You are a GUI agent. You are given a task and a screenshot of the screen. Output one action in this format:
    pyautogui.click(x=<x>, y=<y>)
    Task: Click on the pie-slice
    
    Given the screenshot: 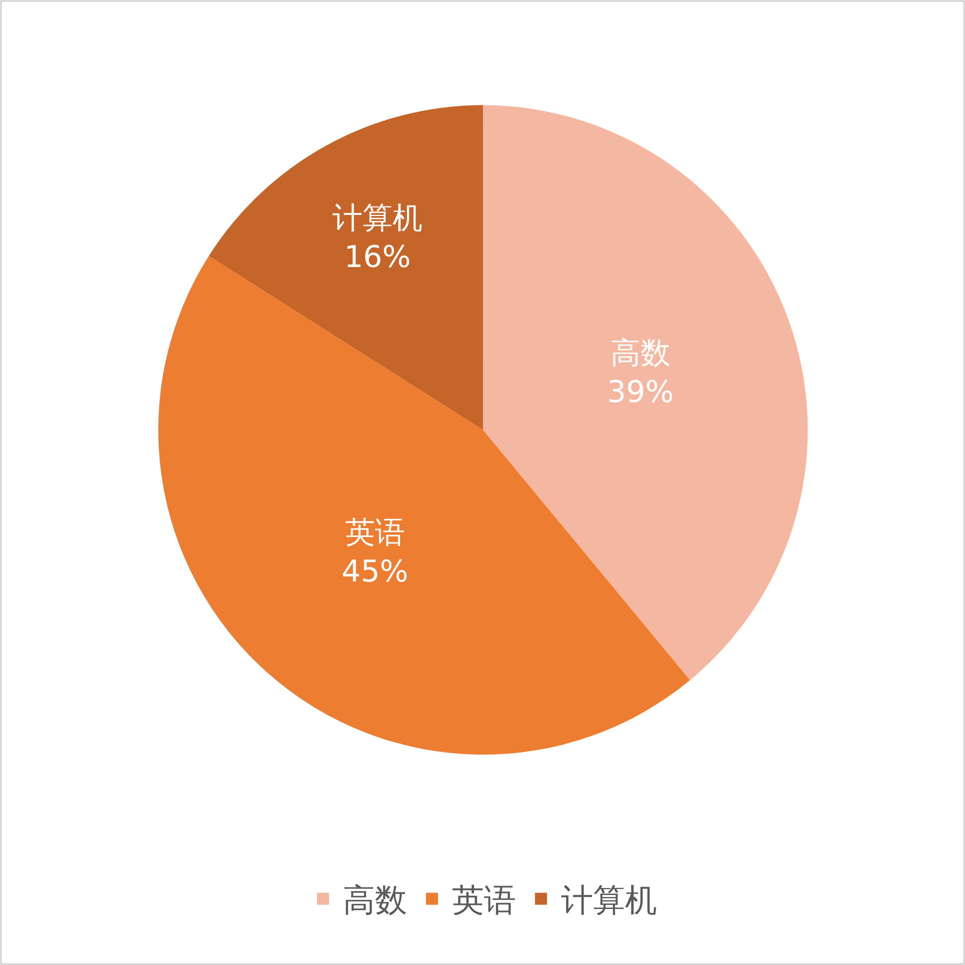 What is the action you would take?
    pyautogui.click(x=345, y=267)
    